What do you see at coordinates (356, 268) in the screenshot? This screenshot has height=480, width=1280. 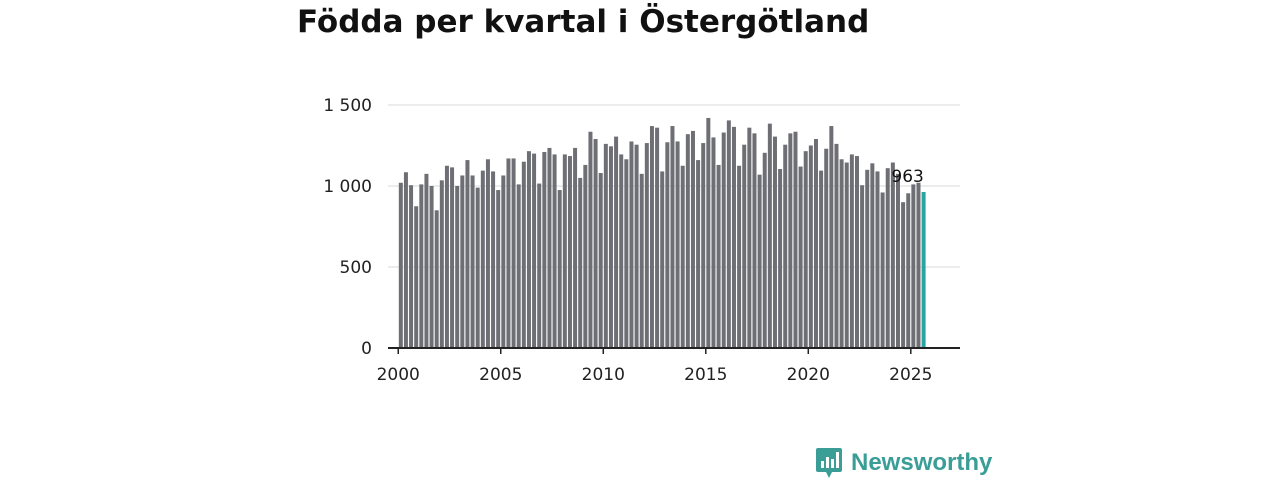 I see `y-tick-label: 500` at bounding box center [356, 268].